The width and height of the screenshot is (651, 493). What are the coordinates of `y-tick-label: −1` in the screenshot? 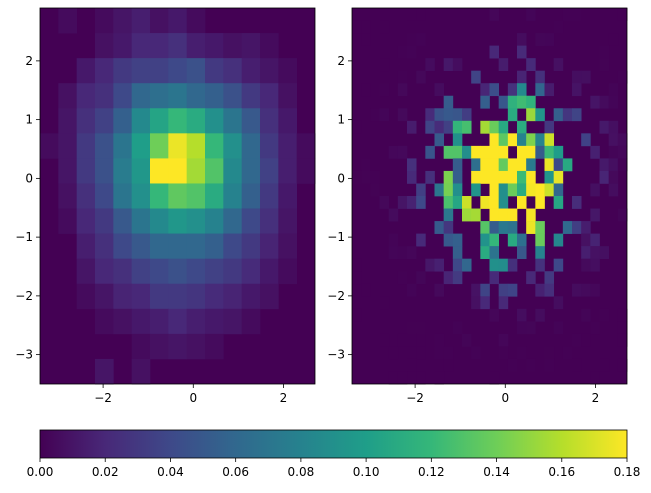 It's located at (24, 237).